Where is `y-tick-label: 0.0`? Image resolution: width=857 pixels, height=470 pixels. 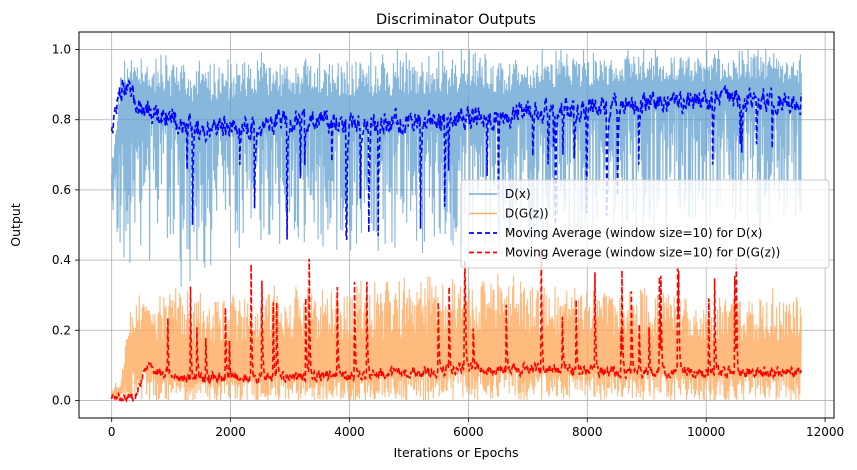 y-tick-label: 0.0 is located at coordinates (61, 400).